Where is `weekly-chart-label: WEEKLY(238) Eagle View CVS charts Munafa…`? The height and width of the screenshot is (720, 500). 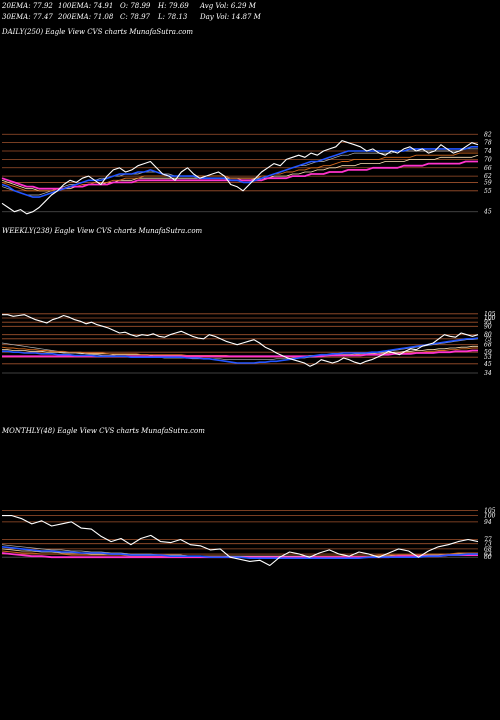
weekly-chart-label: WEEKLY(238) Eagle View CVS charts Munafa… is located at coordinates (102, 231).